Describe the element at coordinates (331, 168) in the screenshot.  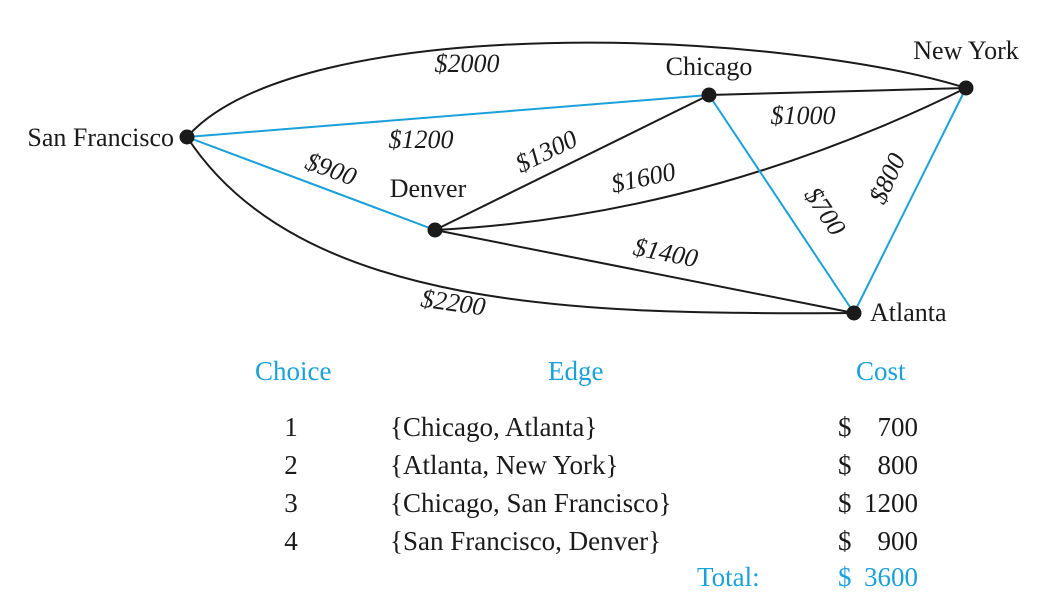
I see `edge-cost-label: $900` at that location.